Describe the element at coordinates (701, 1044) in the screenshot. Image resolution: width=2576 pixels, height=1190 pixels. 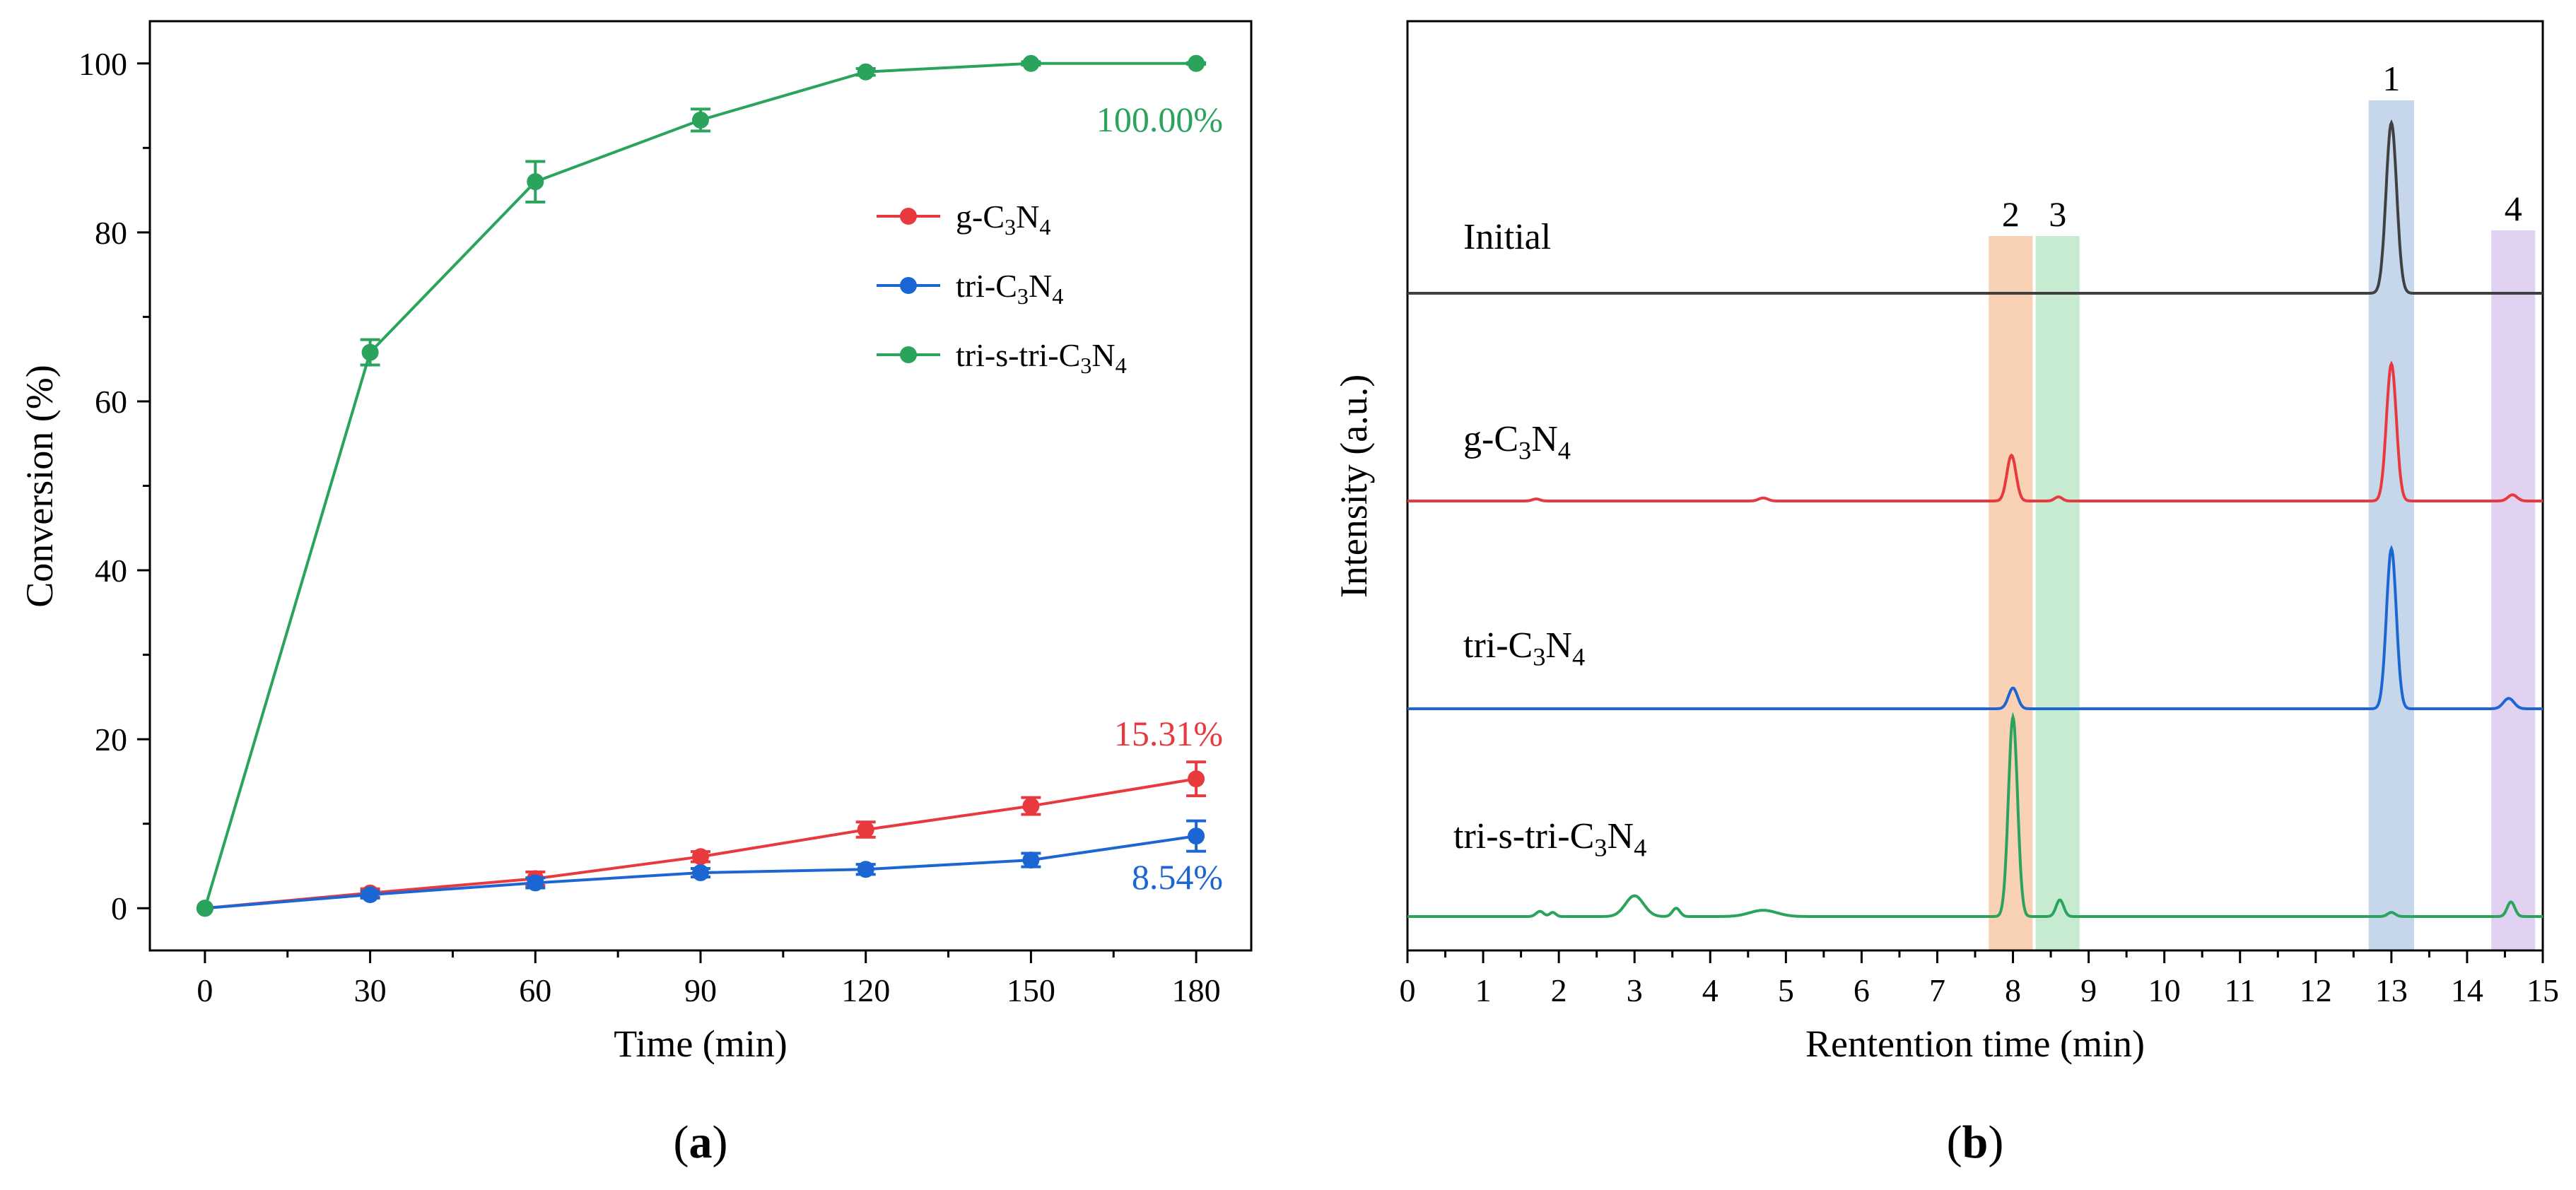
I see `panel-a-xlabel: Time (min)` at that location.